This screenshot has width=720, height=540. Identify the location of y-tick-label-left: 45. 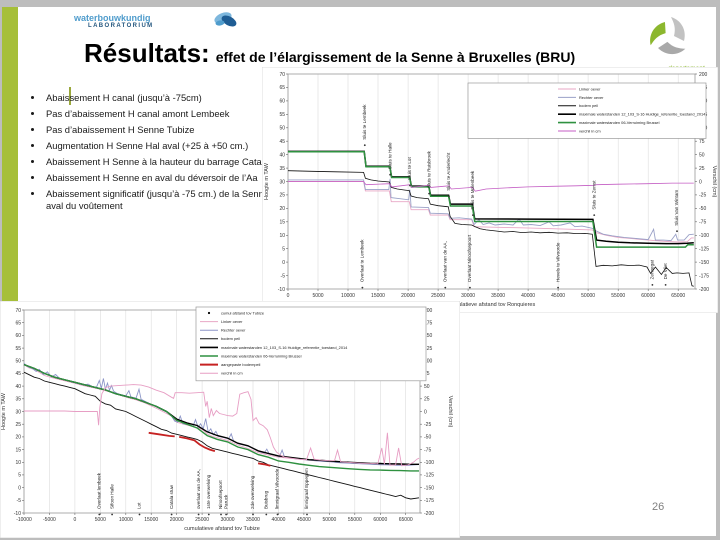
(18, 374).